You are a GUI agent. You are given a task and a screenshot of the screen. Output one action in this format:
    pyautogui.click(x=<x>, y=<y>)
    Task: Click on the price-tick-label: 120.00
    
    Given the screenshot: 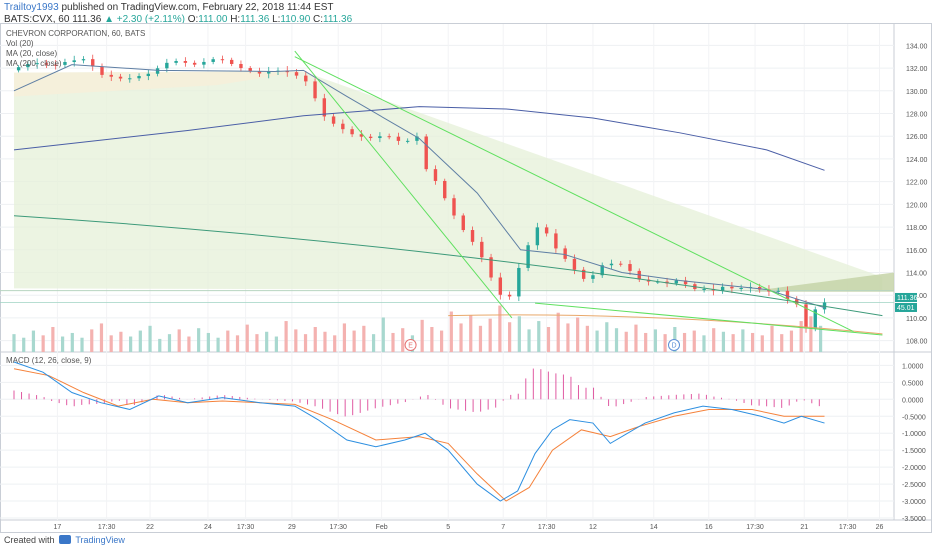 What is the action you would take?
    pyautogui.click(x=917, y=205)
    